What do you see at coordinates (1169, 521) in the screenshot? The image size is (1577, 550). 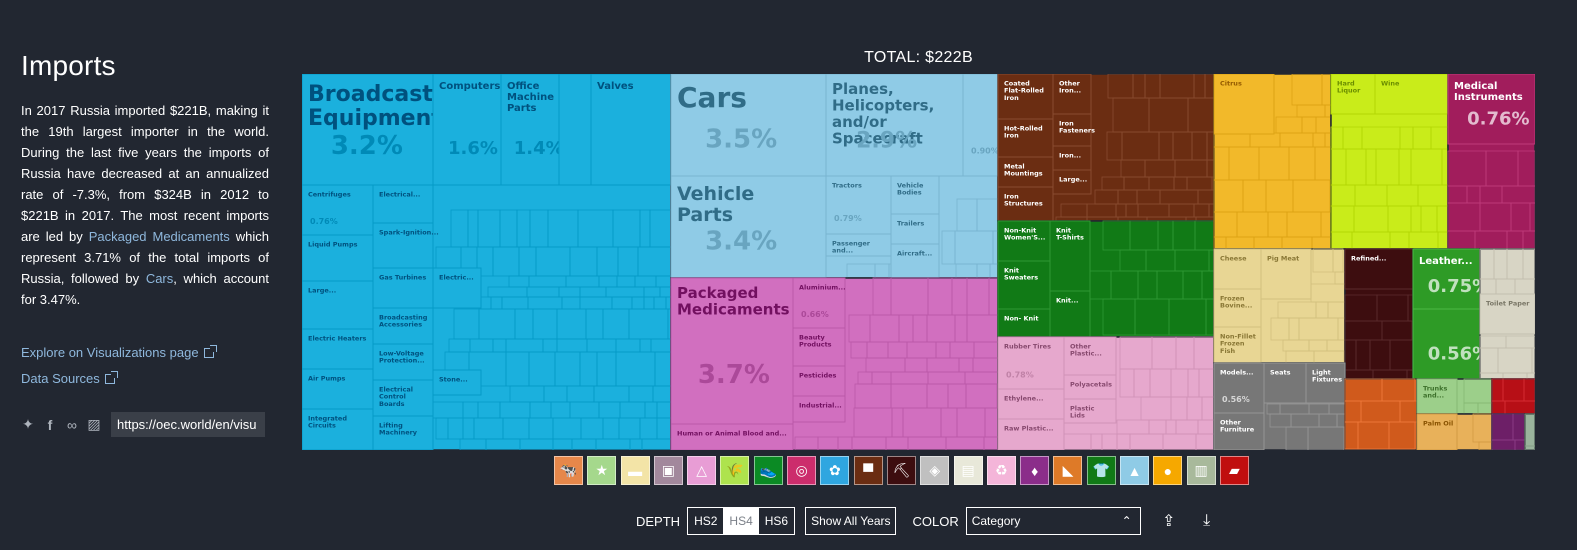 I see `share-icon: ⇪` at bounding box center [1169, 521].